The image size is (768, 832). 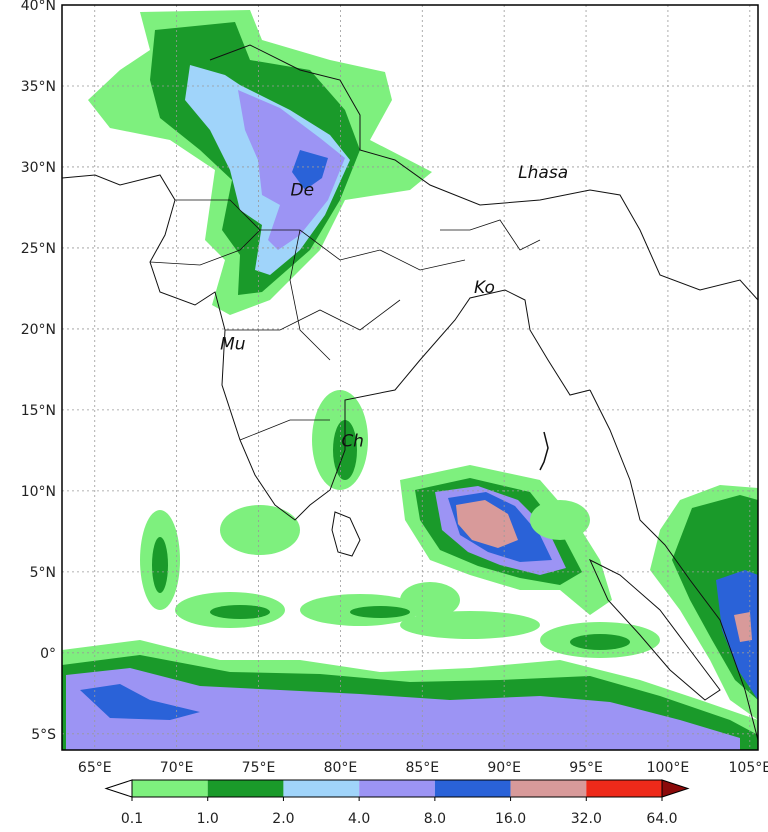 I want to click on colorbar-level-label: 1.0, so click(x=208, y=819).